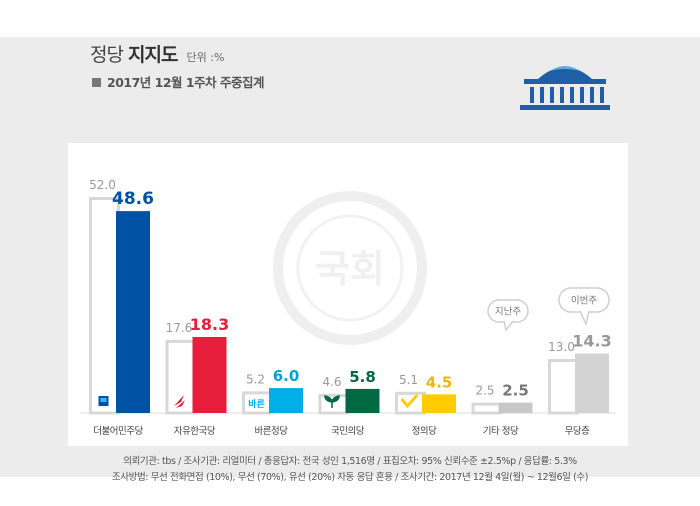 The height and width of the screenshot is (506, 700). Describe the element at coordinates (286, 376) in the screenshot. I see `label-curr-2: 6.0` at that location.